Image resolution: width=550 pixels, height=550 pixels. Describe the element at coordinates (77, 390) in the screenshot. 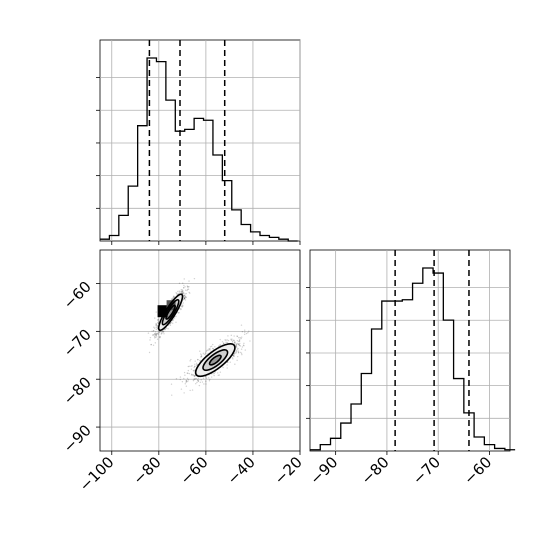

I see `y-tick-label: −80` at that location.